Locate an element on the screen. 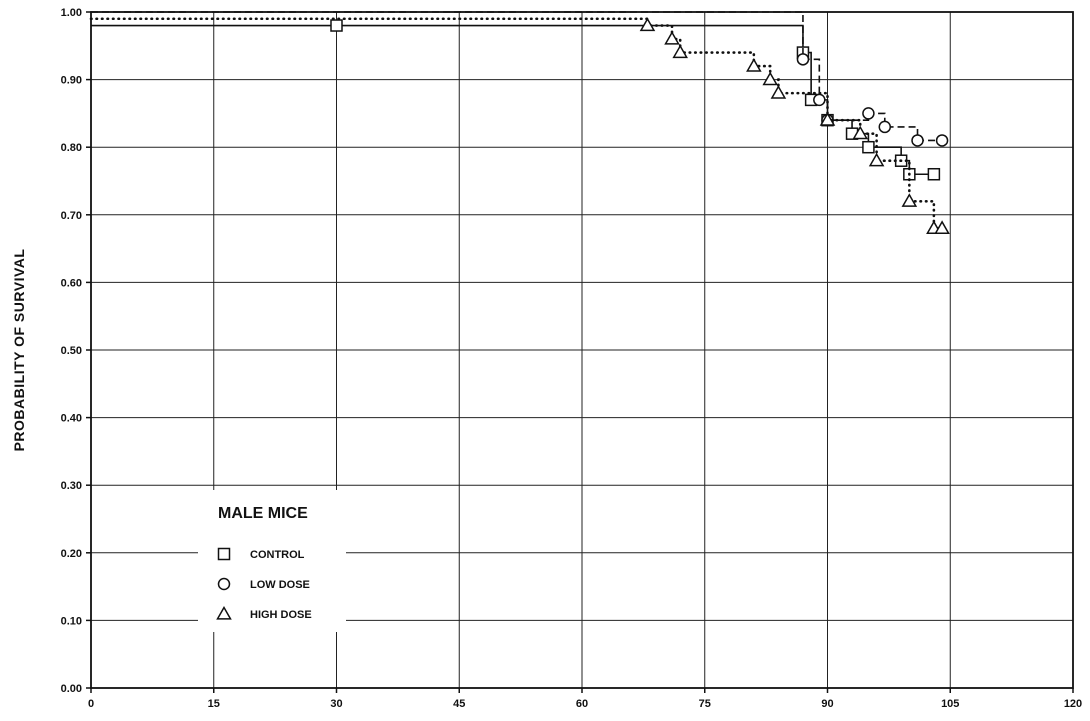 The width and height of the screenshot is (1090, 721). y-tick-label: 0.40 is located at coordinates (71, 419).